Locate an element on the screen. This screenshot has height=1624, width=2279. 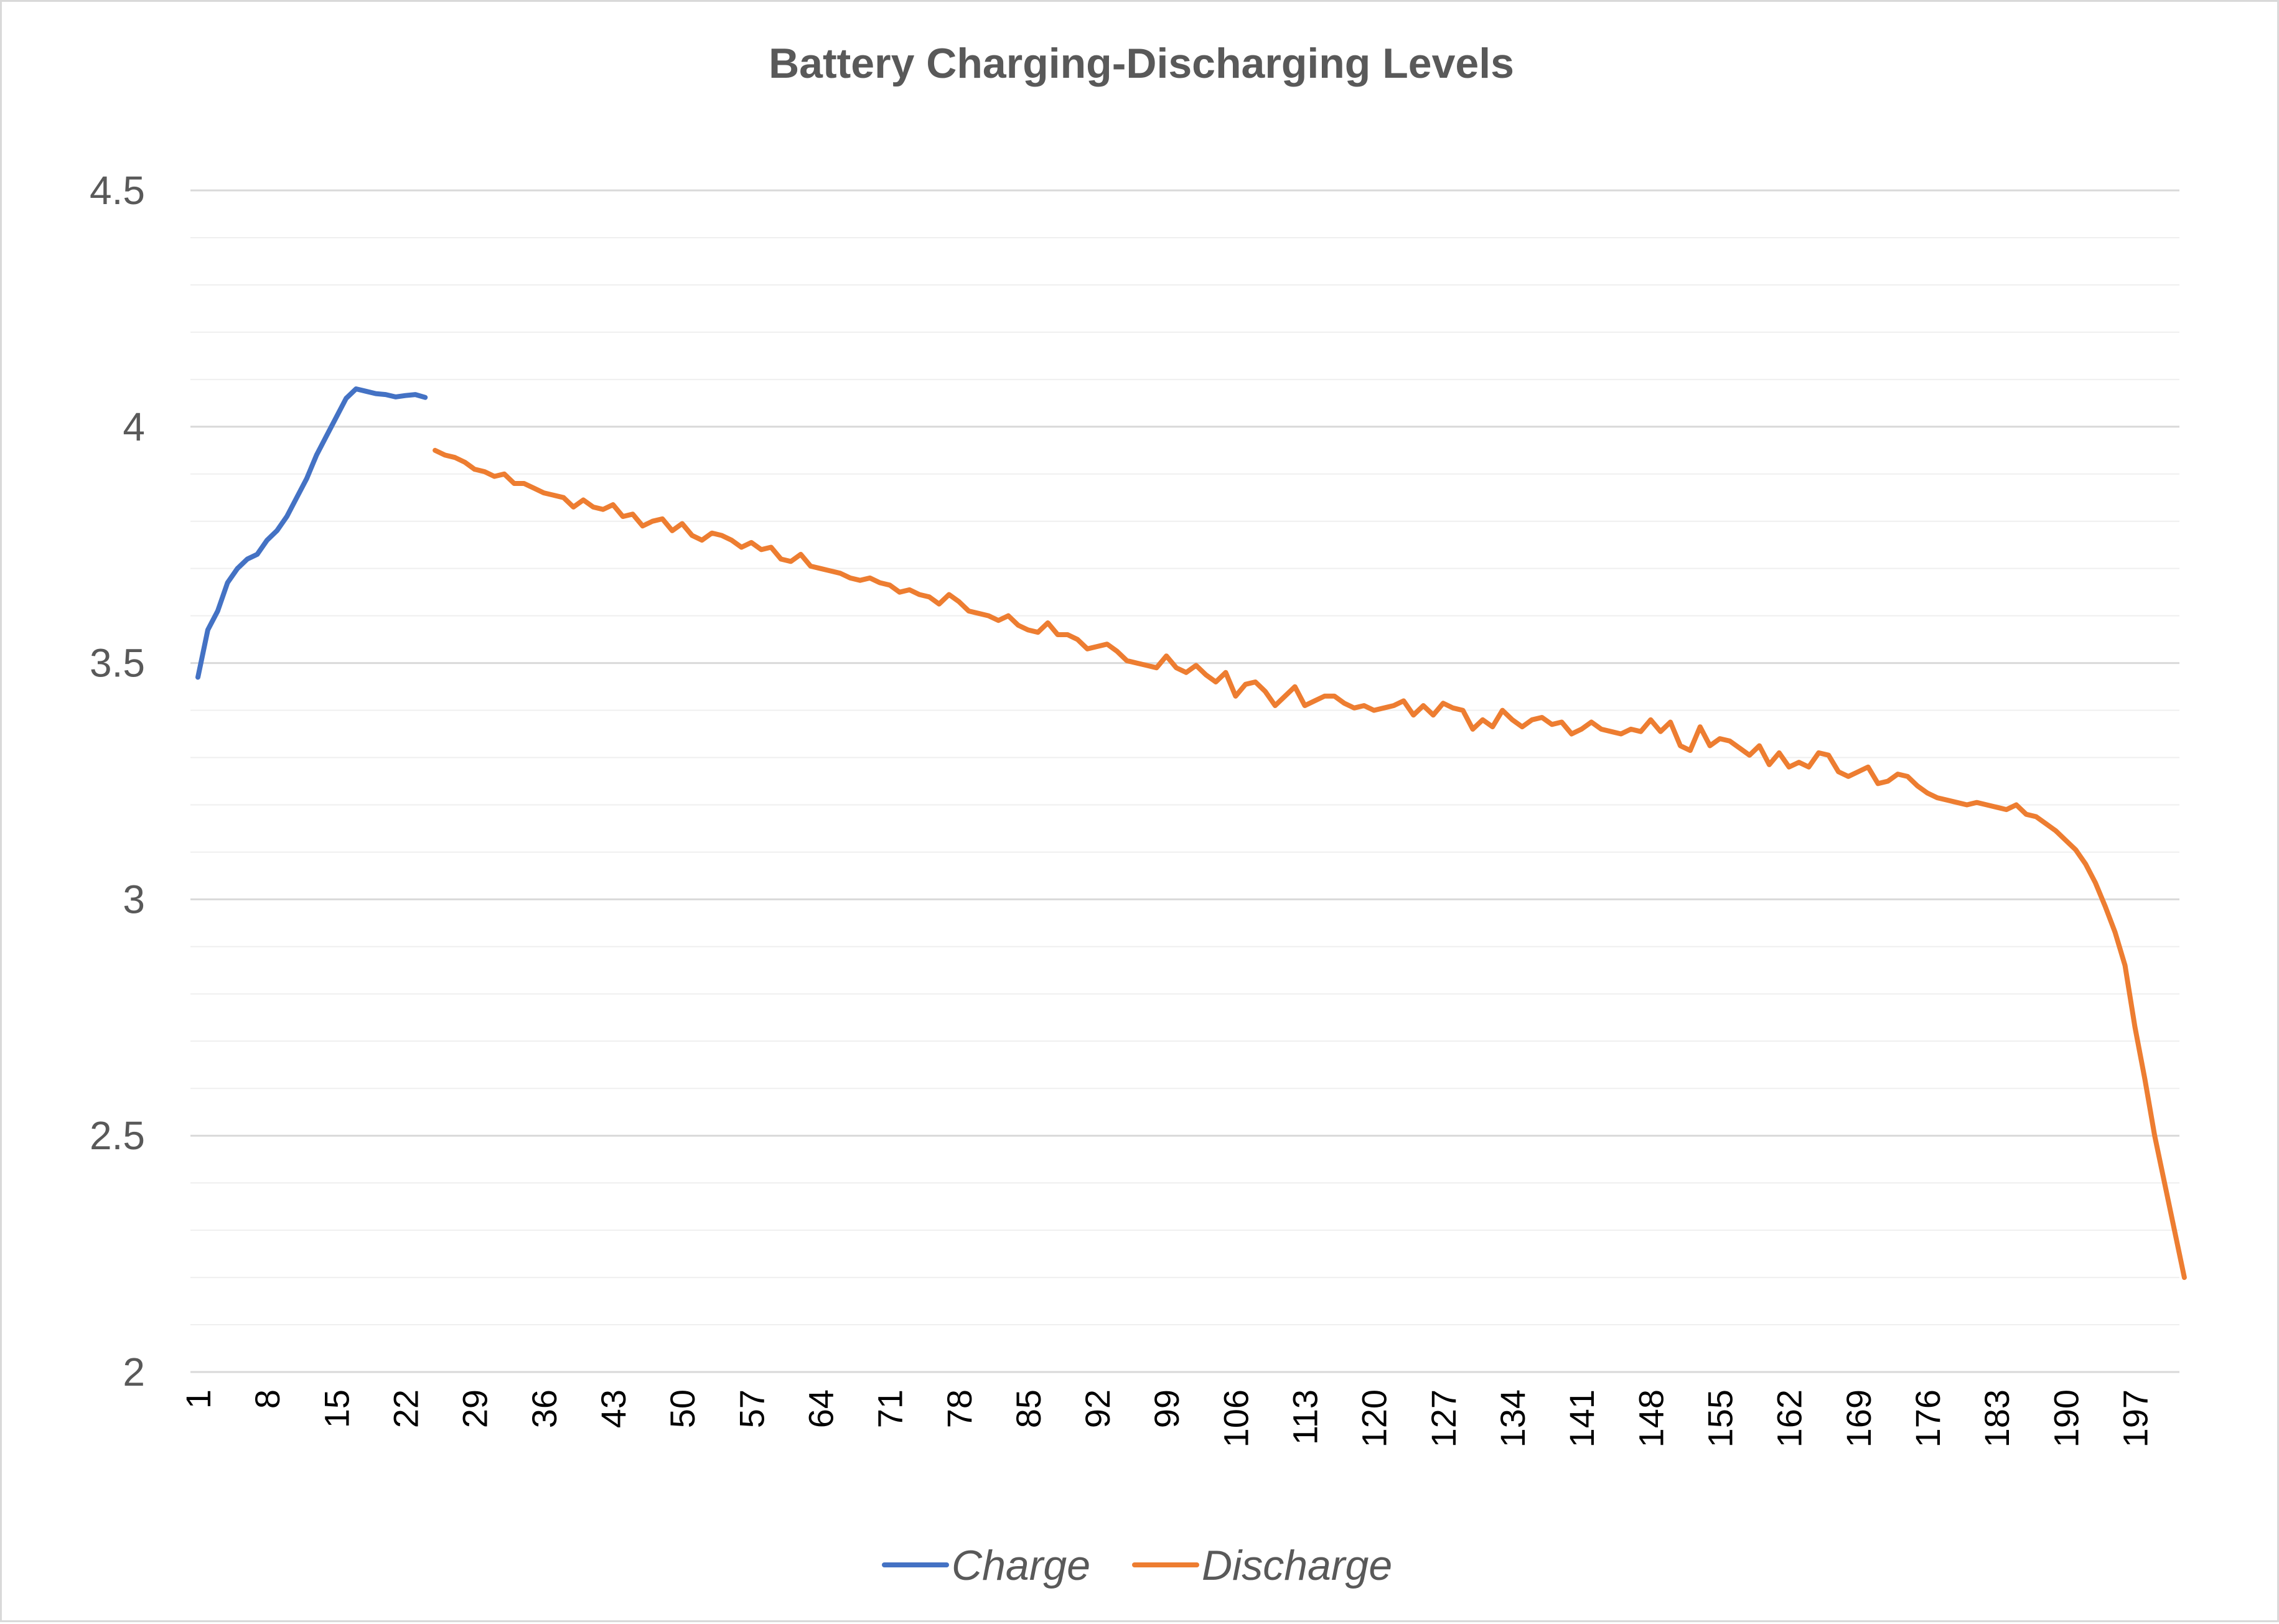
x-tick-label: 64 is located at coordinates (820, 1408).